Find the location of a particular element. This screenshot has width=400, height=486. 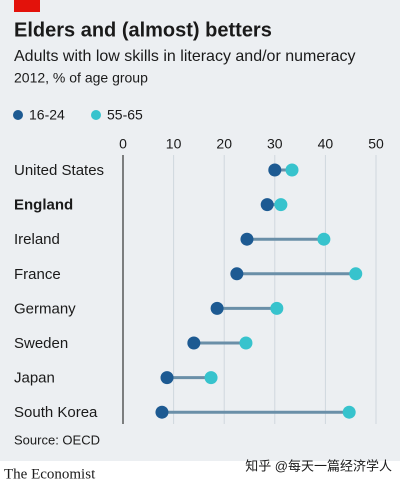

x-tick-label: 10 is located at coordinates (174, 144).